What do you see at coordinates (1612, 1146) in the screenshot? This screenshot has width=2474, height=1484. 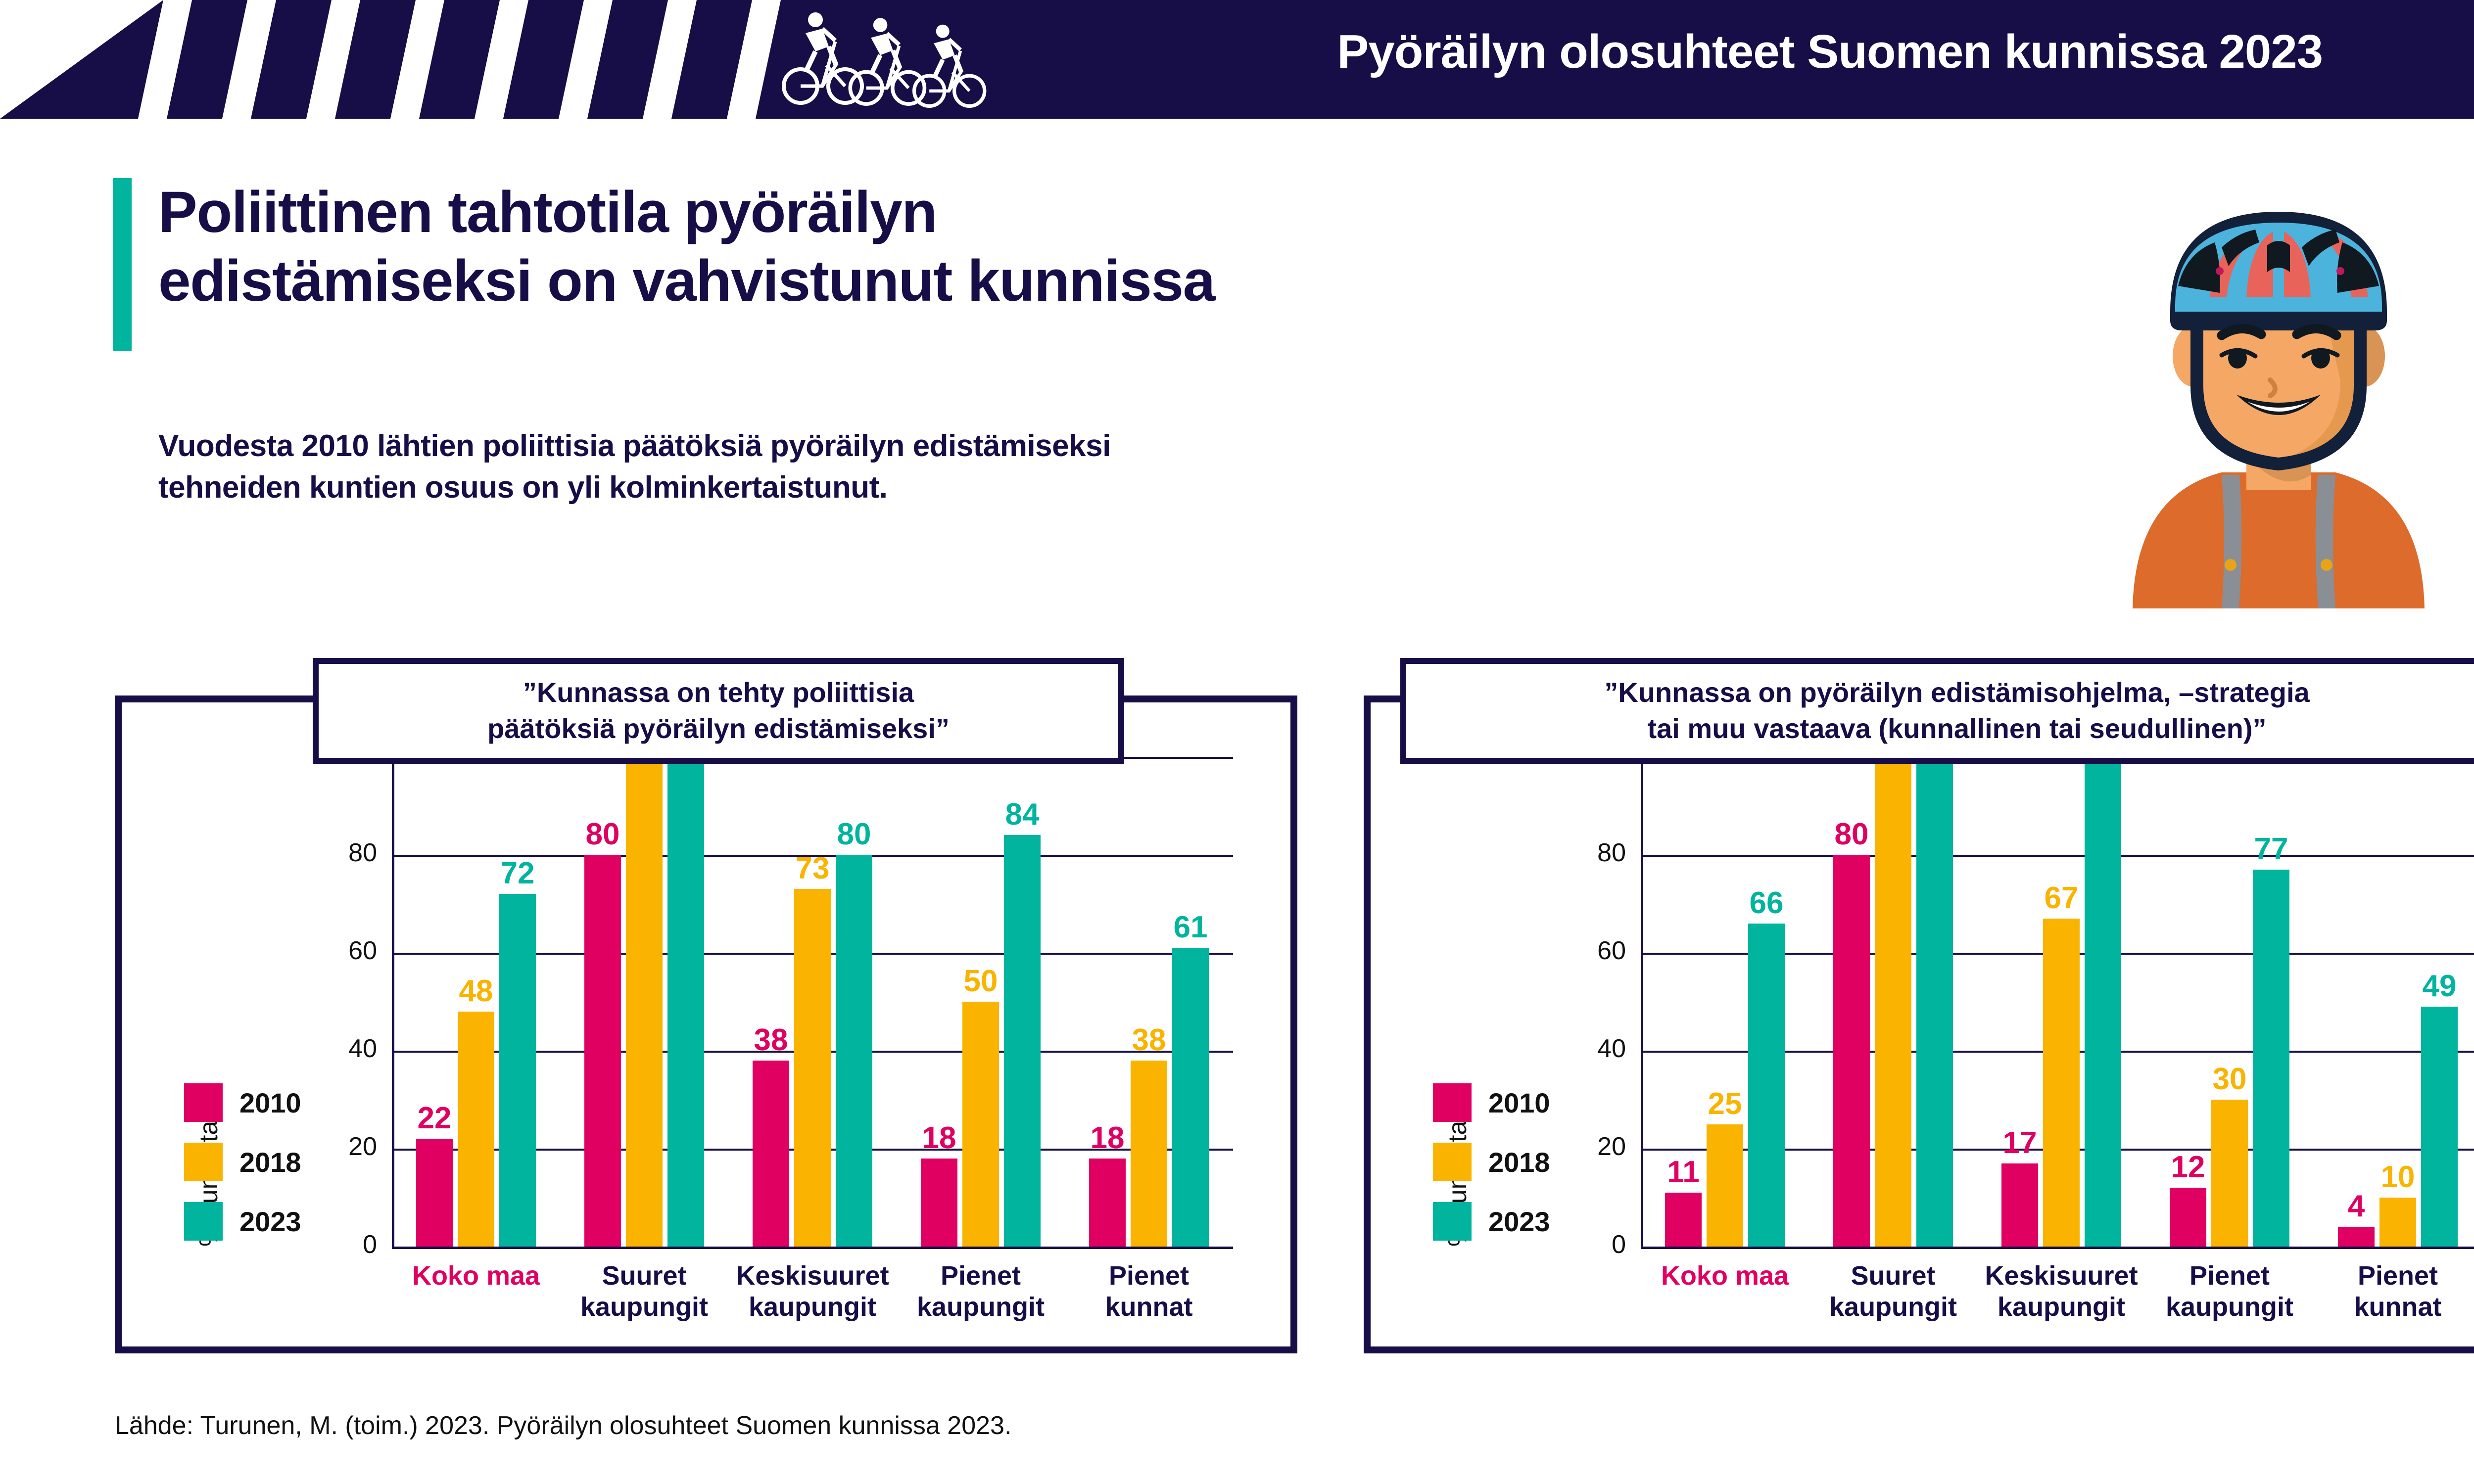 I see `y-axis-tick: 20` at bounding box center [1612, 1146].